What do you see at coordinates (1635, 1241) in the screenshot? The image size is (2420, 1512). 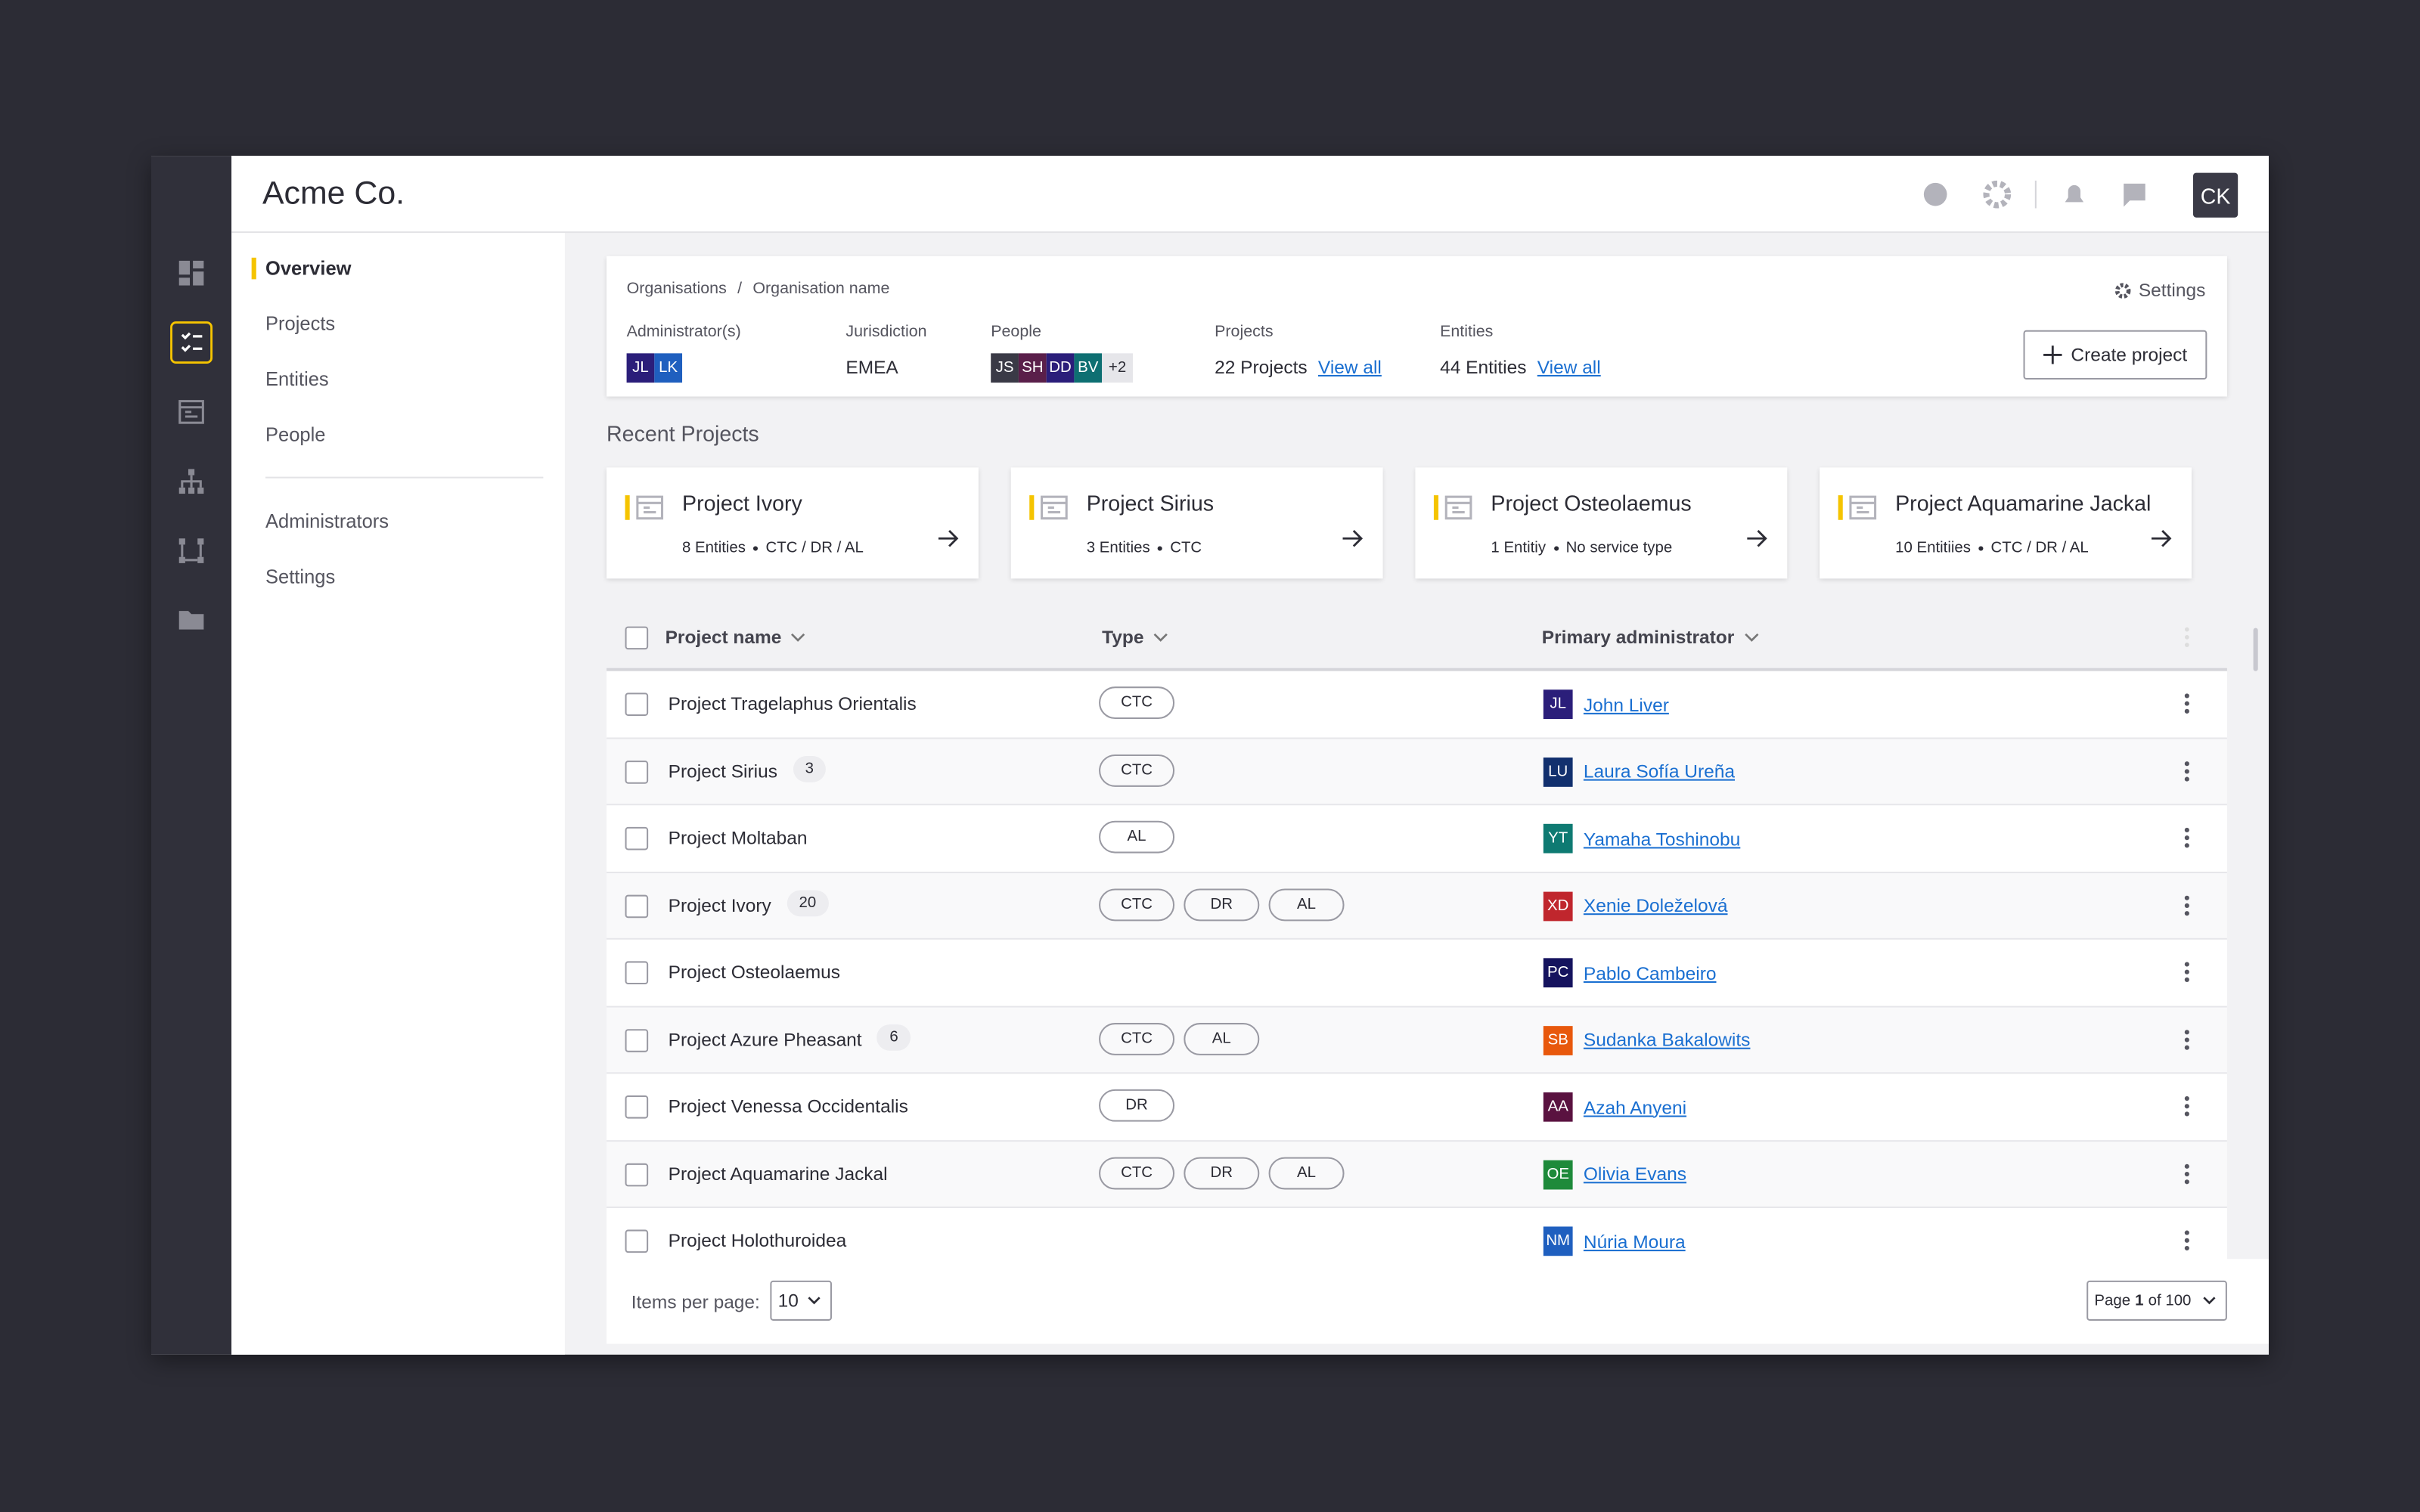 I see `admin-link: Núria Moura` at bounding box center [1635, 1241].